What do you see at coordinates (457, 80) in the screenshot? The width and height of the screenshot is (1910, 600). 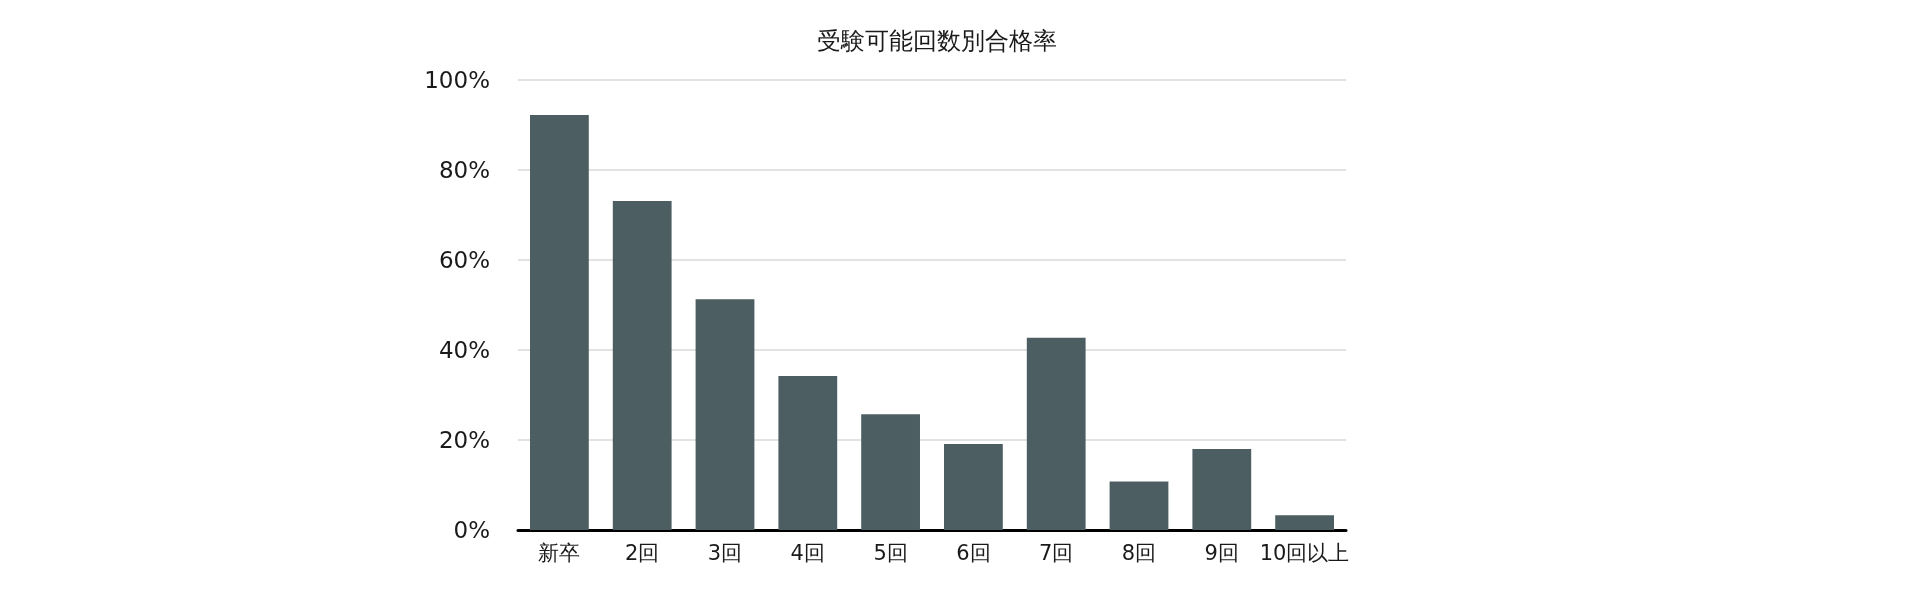 I see `y-tick-label: 100%` at bounding box center [457, 80].